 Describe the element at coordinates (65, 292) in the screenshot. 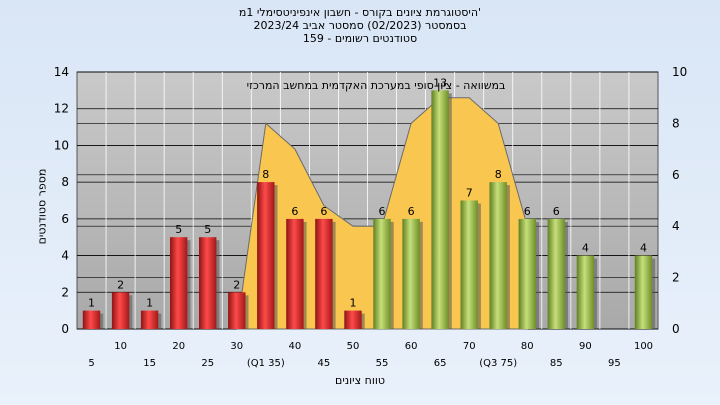

I see `y-tick-label: 2` at that location.